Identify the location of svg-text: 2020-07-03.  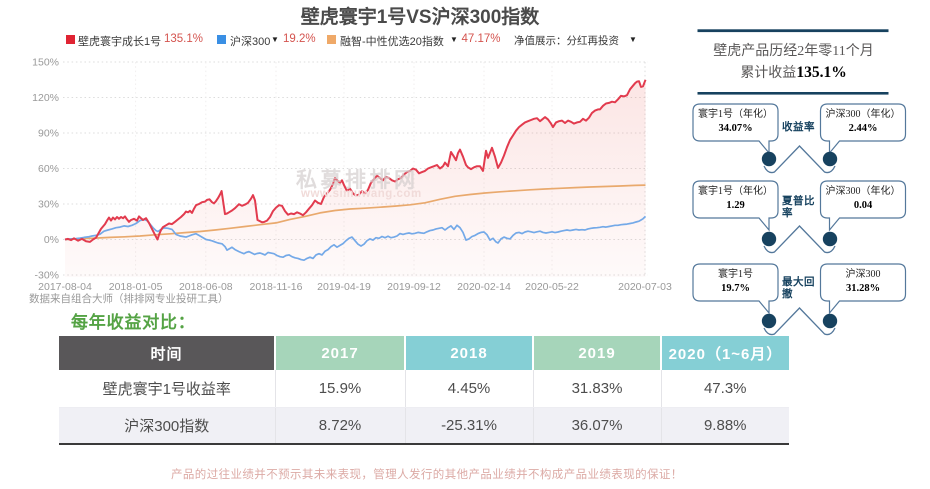
(645, 287).